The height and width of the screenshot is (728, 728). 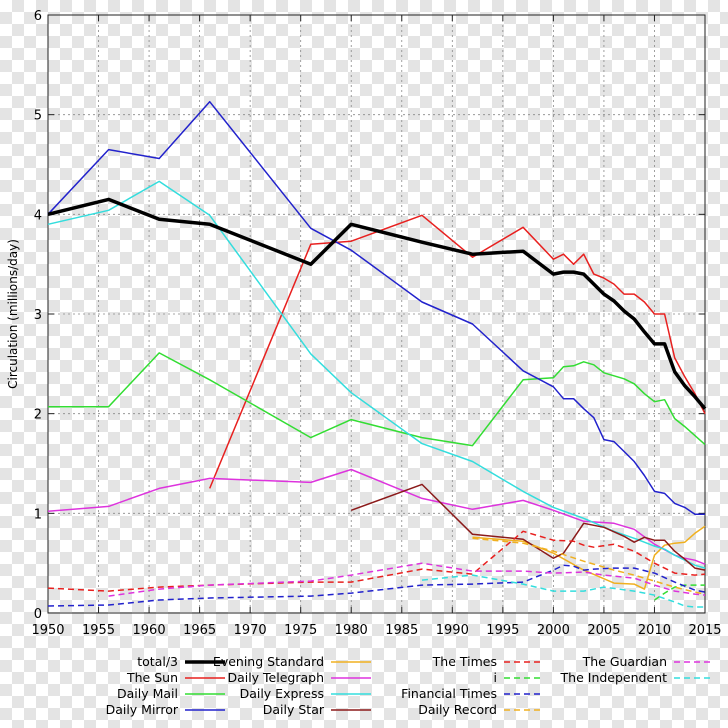 I want to click on series-line-daily-mail, so click(x=377, y=399).